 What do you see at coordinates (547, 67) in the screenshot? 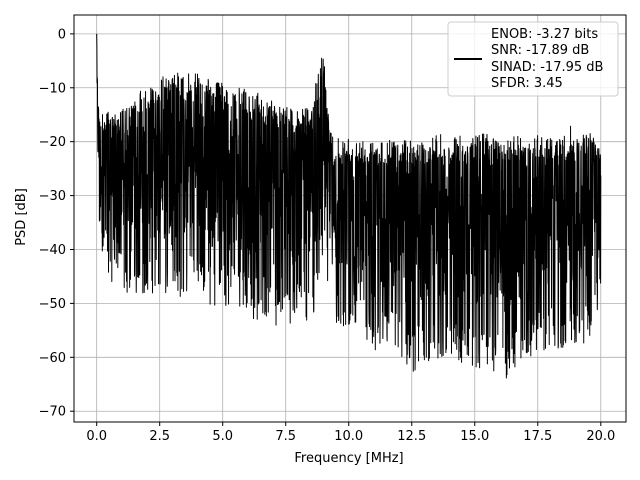
I see `legend-sinad: SINAD: -17.95 dB` at bounding box center [547, 67].